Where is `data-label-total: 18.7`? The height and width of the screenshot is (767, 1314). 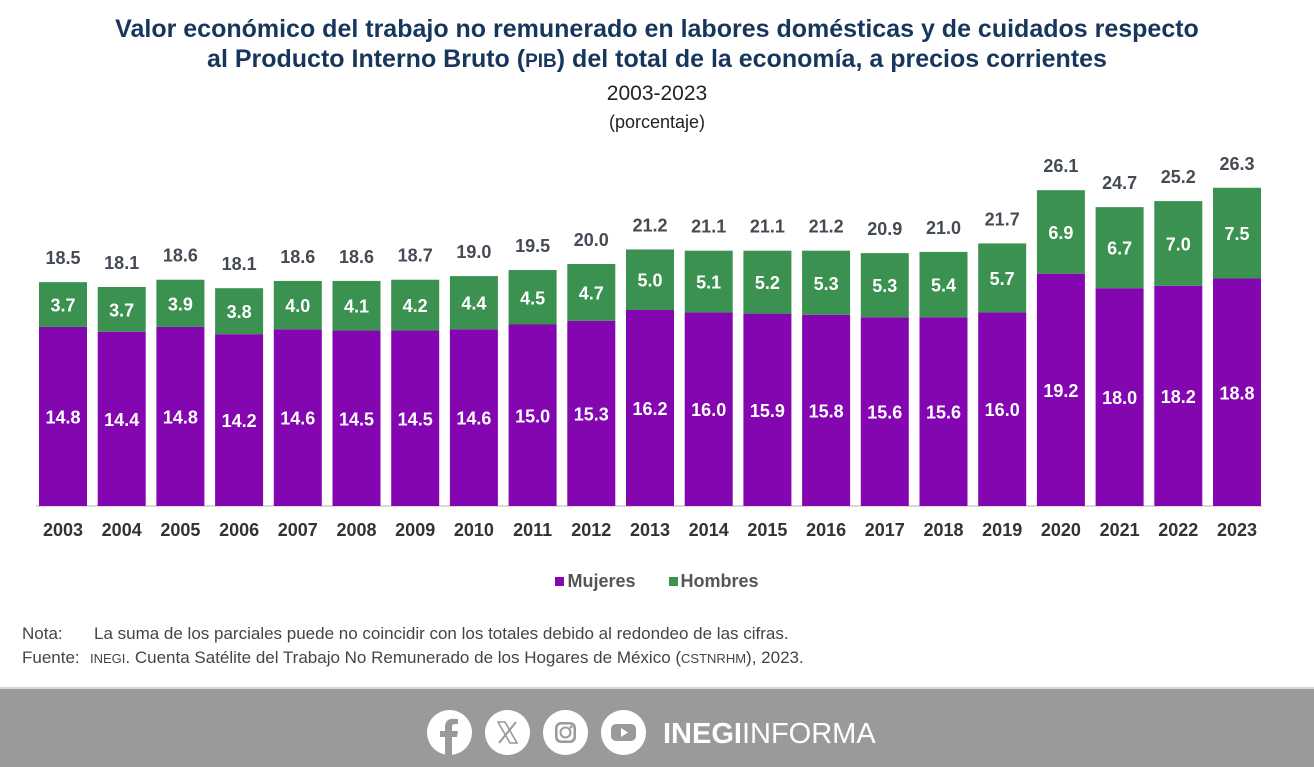
data-label-total: 18.7 is located at coordinates (415, 256).